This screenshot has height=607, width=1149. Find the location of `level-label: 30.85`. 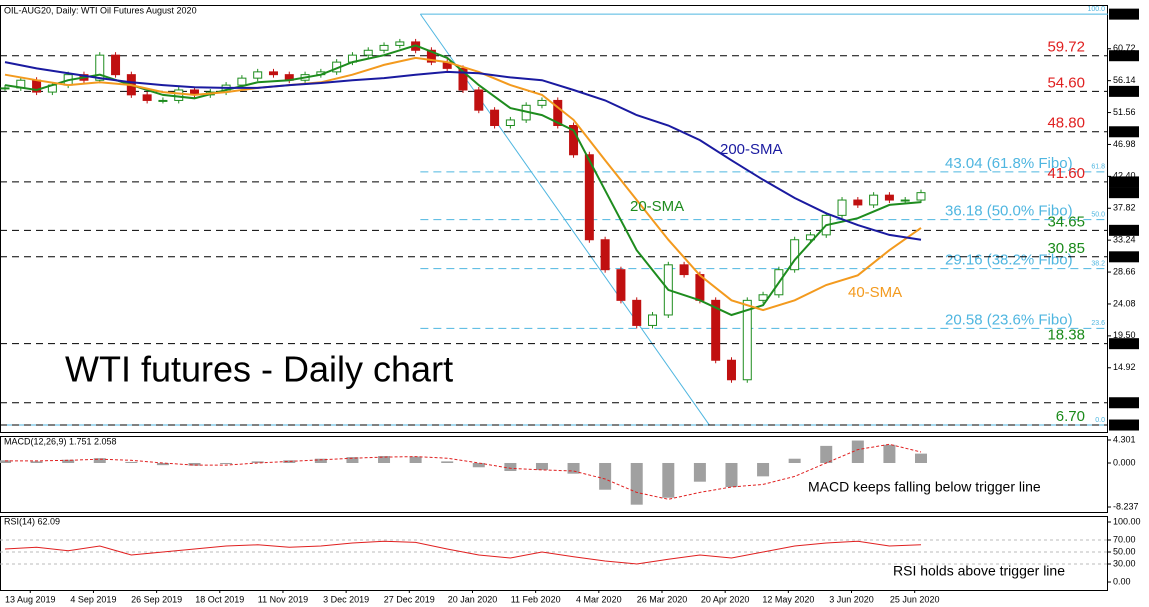

level-label: 30.85 is located at coordinates (1066, 248).